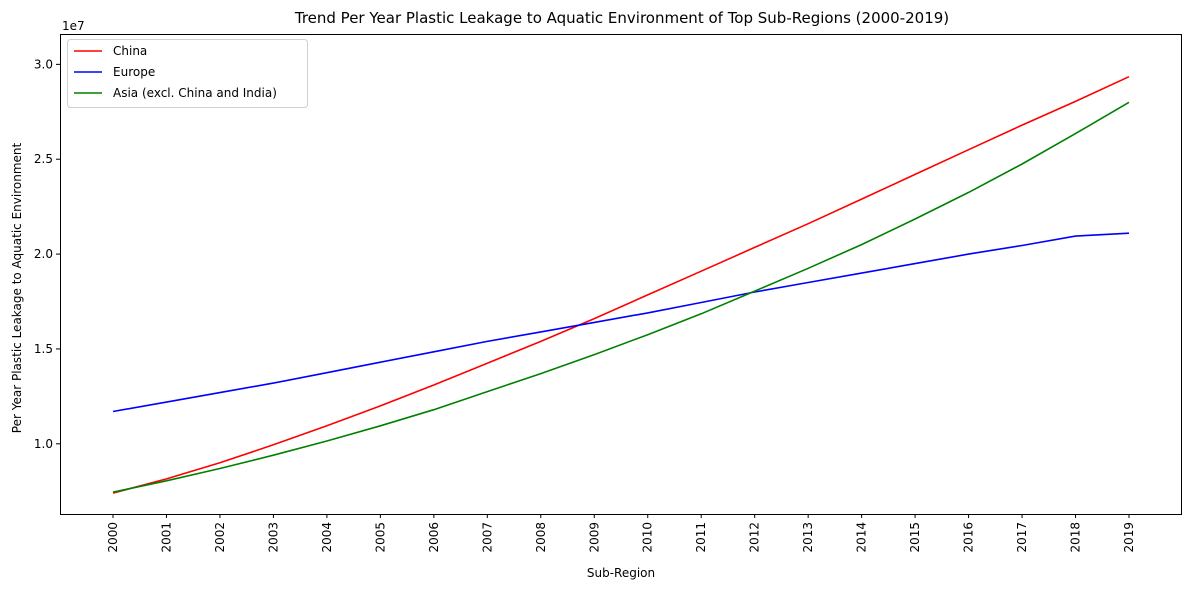  Describe the element at coordinates (43, 349) in the screenshot. I see `y-tick-label: 1.5` at that location.